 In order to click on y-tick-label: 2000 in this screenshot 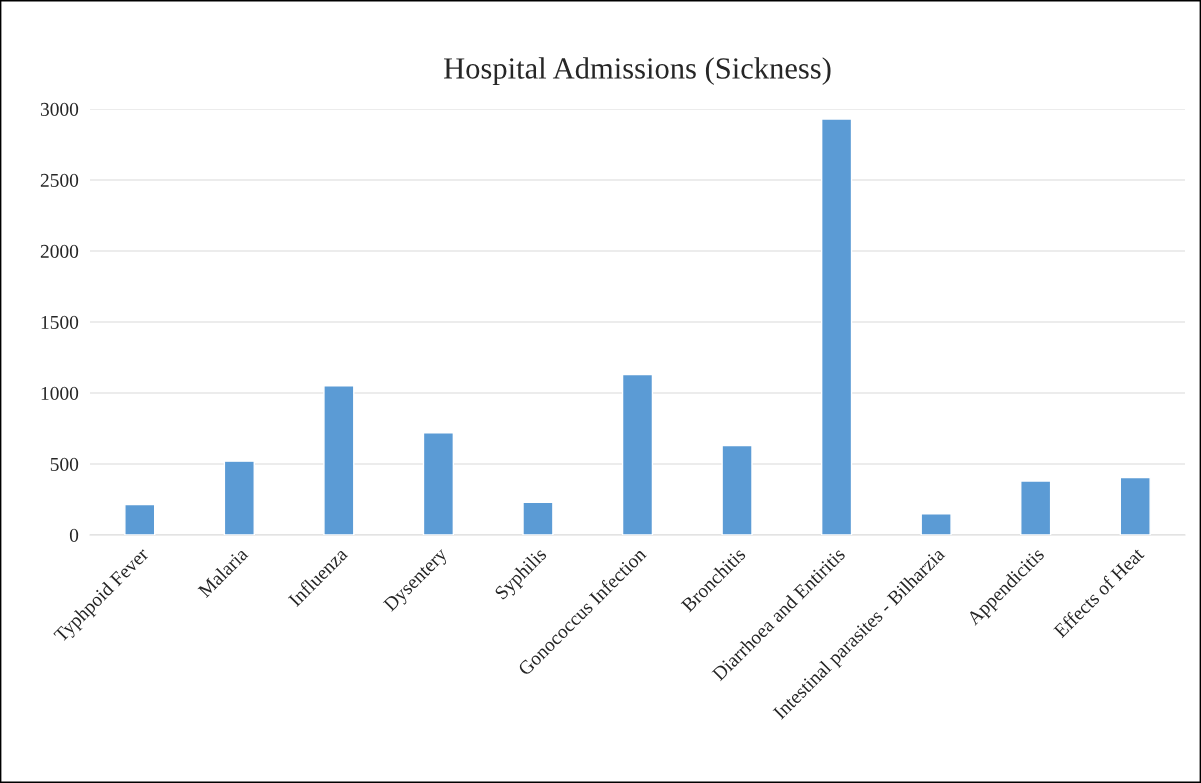, I will do `click(59, 251)`.